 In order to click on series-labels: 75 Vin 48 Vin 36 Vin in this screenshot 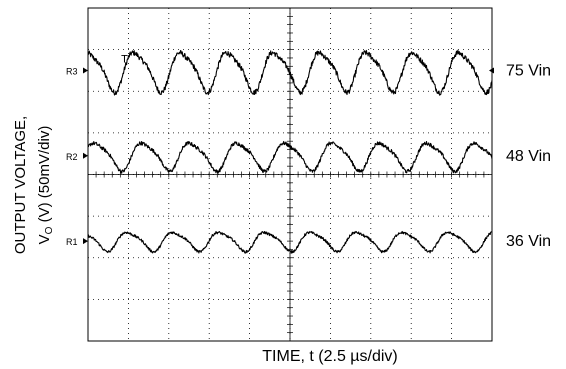, I will do `click(528, 156)`.